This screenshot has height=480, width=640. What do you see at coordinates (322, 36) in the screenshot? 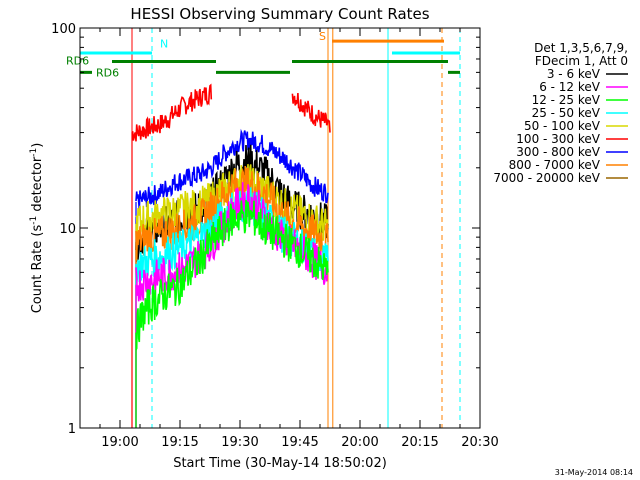
I see `flag-label: S` at bounding box center [322, 36].